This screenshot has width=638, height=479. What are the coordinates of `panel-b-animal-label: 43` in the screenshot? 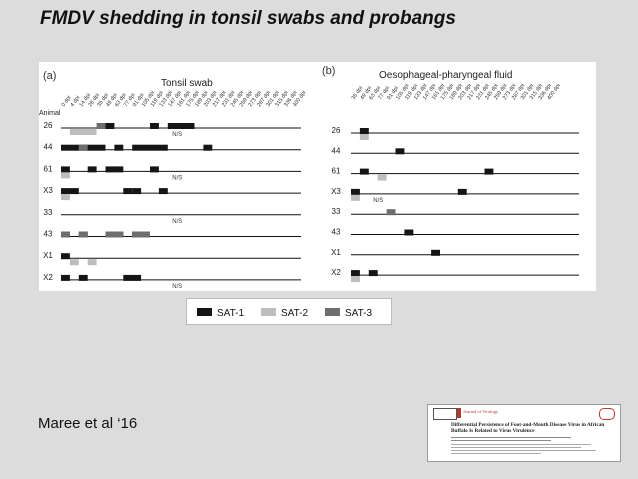 It's located at (336, 232).